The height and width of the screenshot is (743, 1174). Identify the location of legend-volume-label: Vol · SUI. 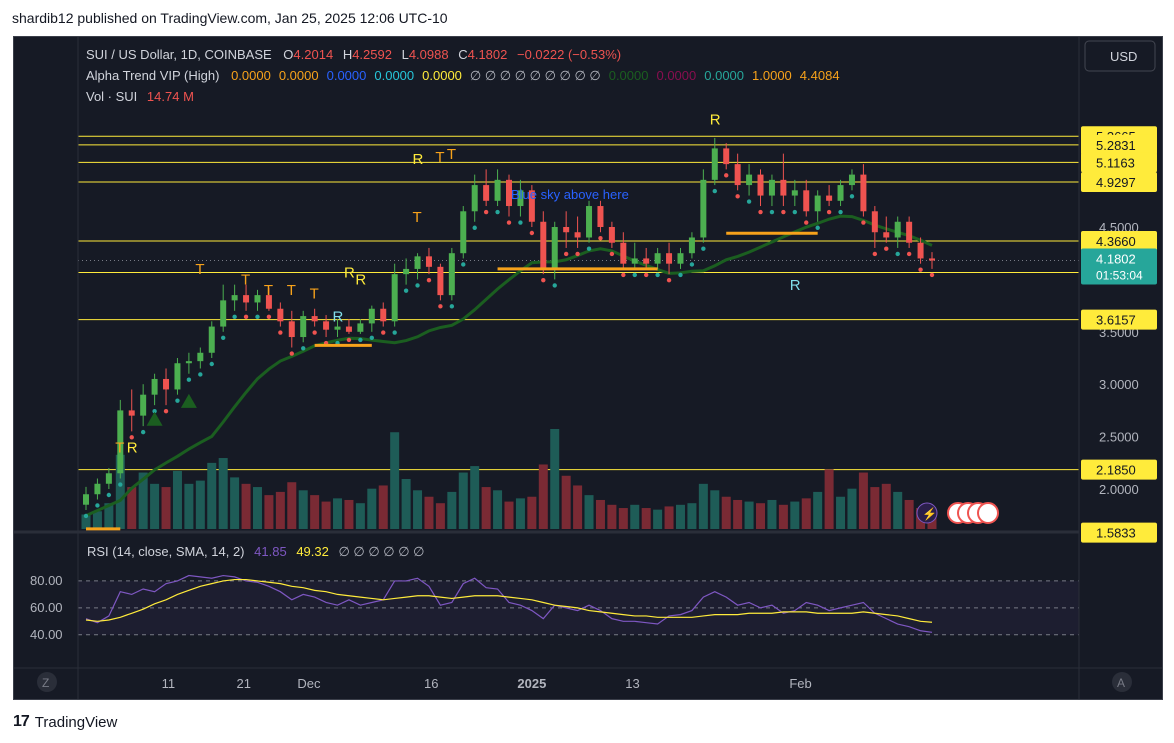
(111, 96).